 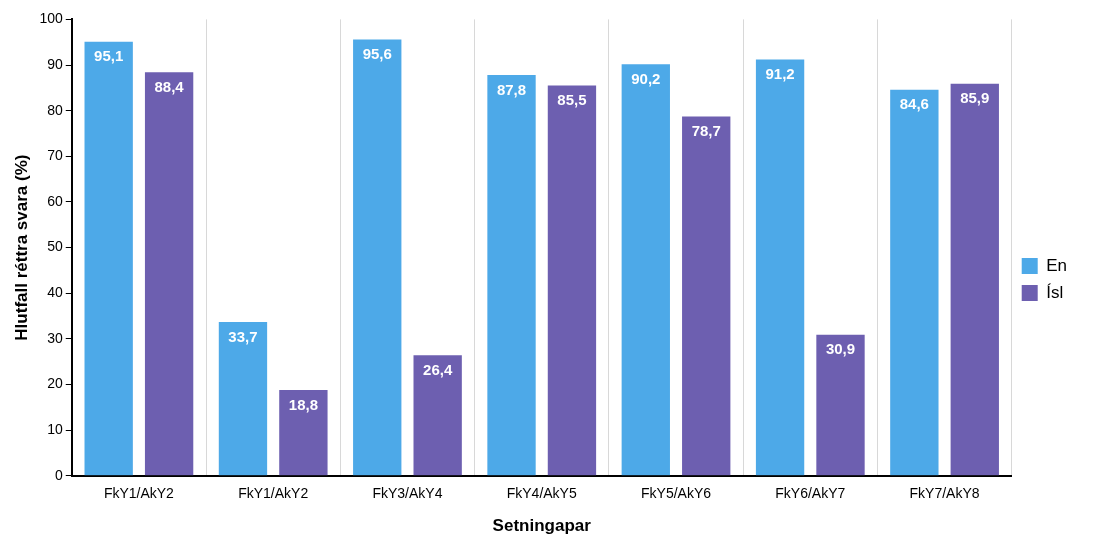 I want to click on y-tick-label: 100, so click(x=51, y=18).